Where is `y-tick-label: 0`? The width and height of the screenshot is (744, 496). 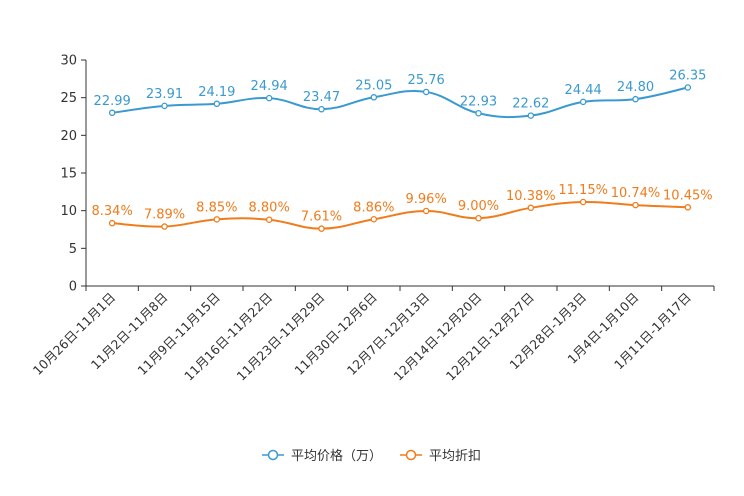
y-tick-label: 0 is located at coordinates (73, 287).